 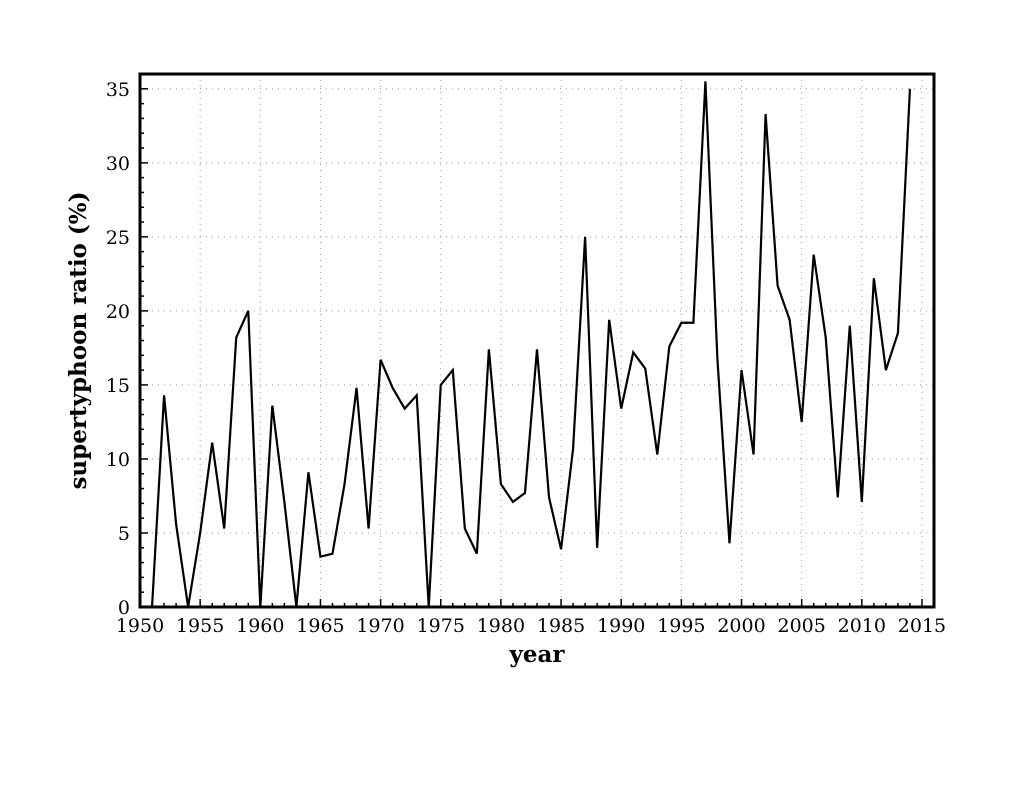 I want to click on x-tick-label: 1960, so click(x=260, y=626).